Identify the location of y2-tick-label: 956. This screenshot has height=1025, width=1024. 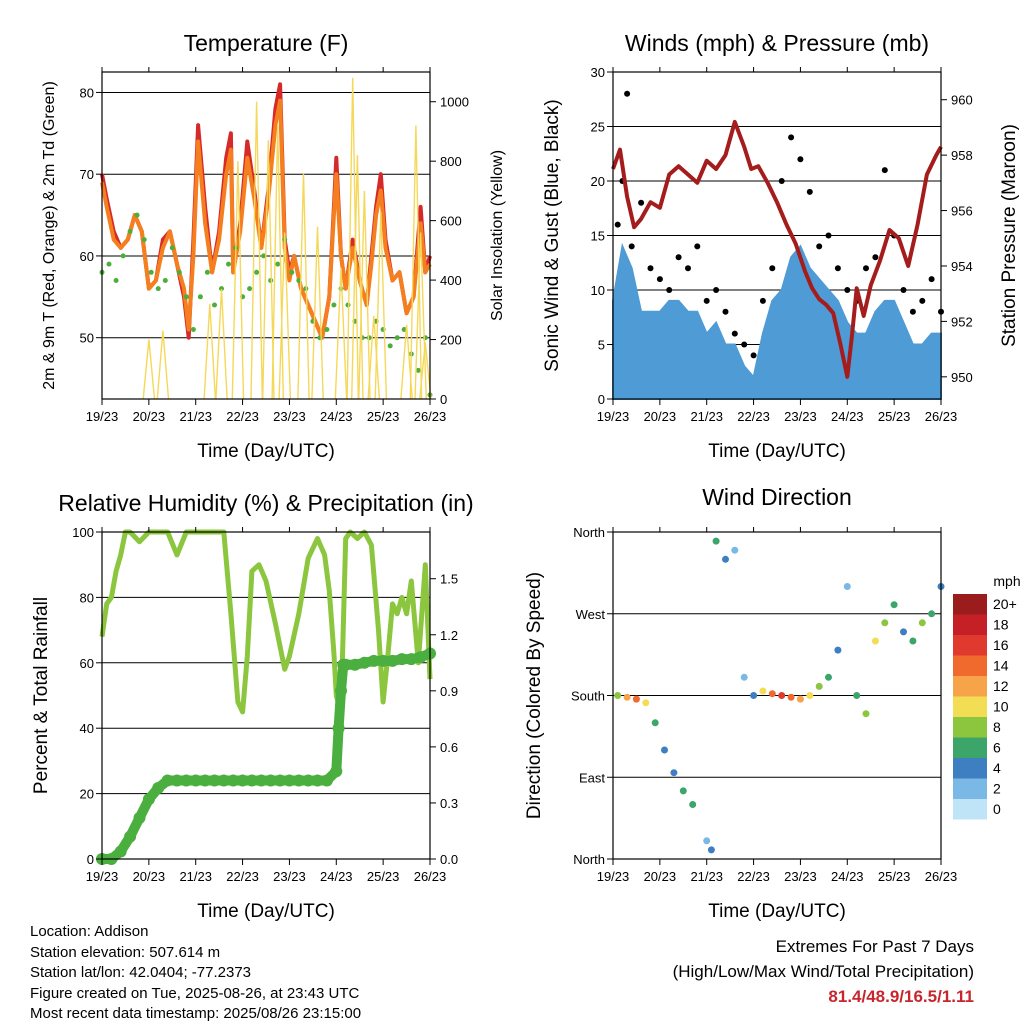
(962, 211).